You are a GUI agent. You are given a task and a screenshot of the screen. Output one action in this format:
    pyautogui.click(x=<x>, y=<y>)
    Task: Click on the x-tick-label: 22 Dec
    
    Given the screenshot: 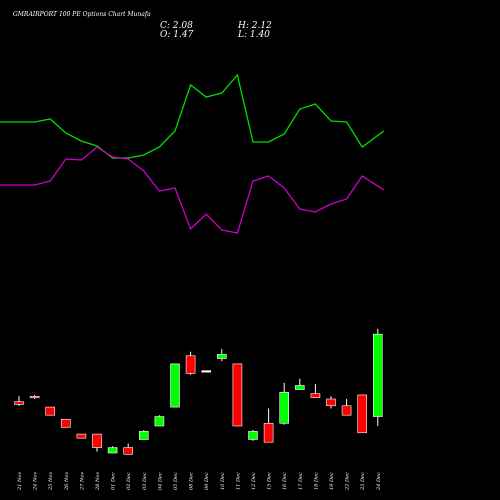 What is the action you would take?
    pyautogui.click(x=348, y=481)
    